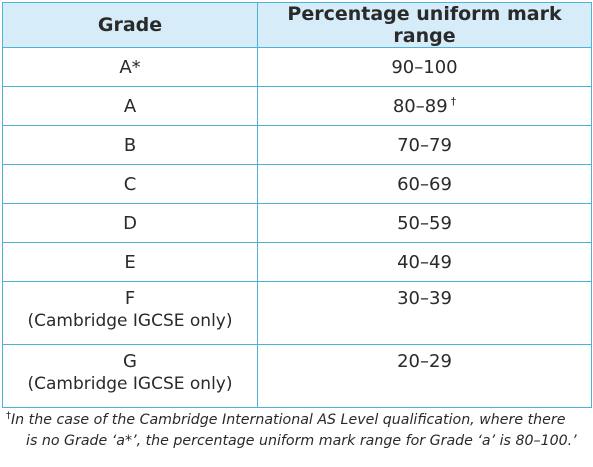  I want to click on range-cell: 60–69, so click(424, 184).